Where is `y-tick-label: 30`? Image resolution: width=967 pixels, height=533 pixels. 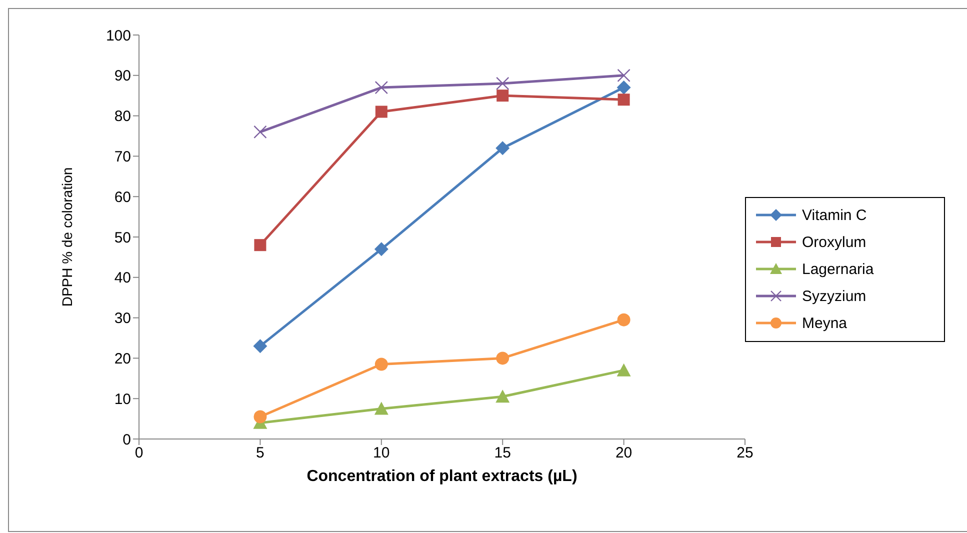 y-tick-label: 30 is located at coordinates (122, 319).